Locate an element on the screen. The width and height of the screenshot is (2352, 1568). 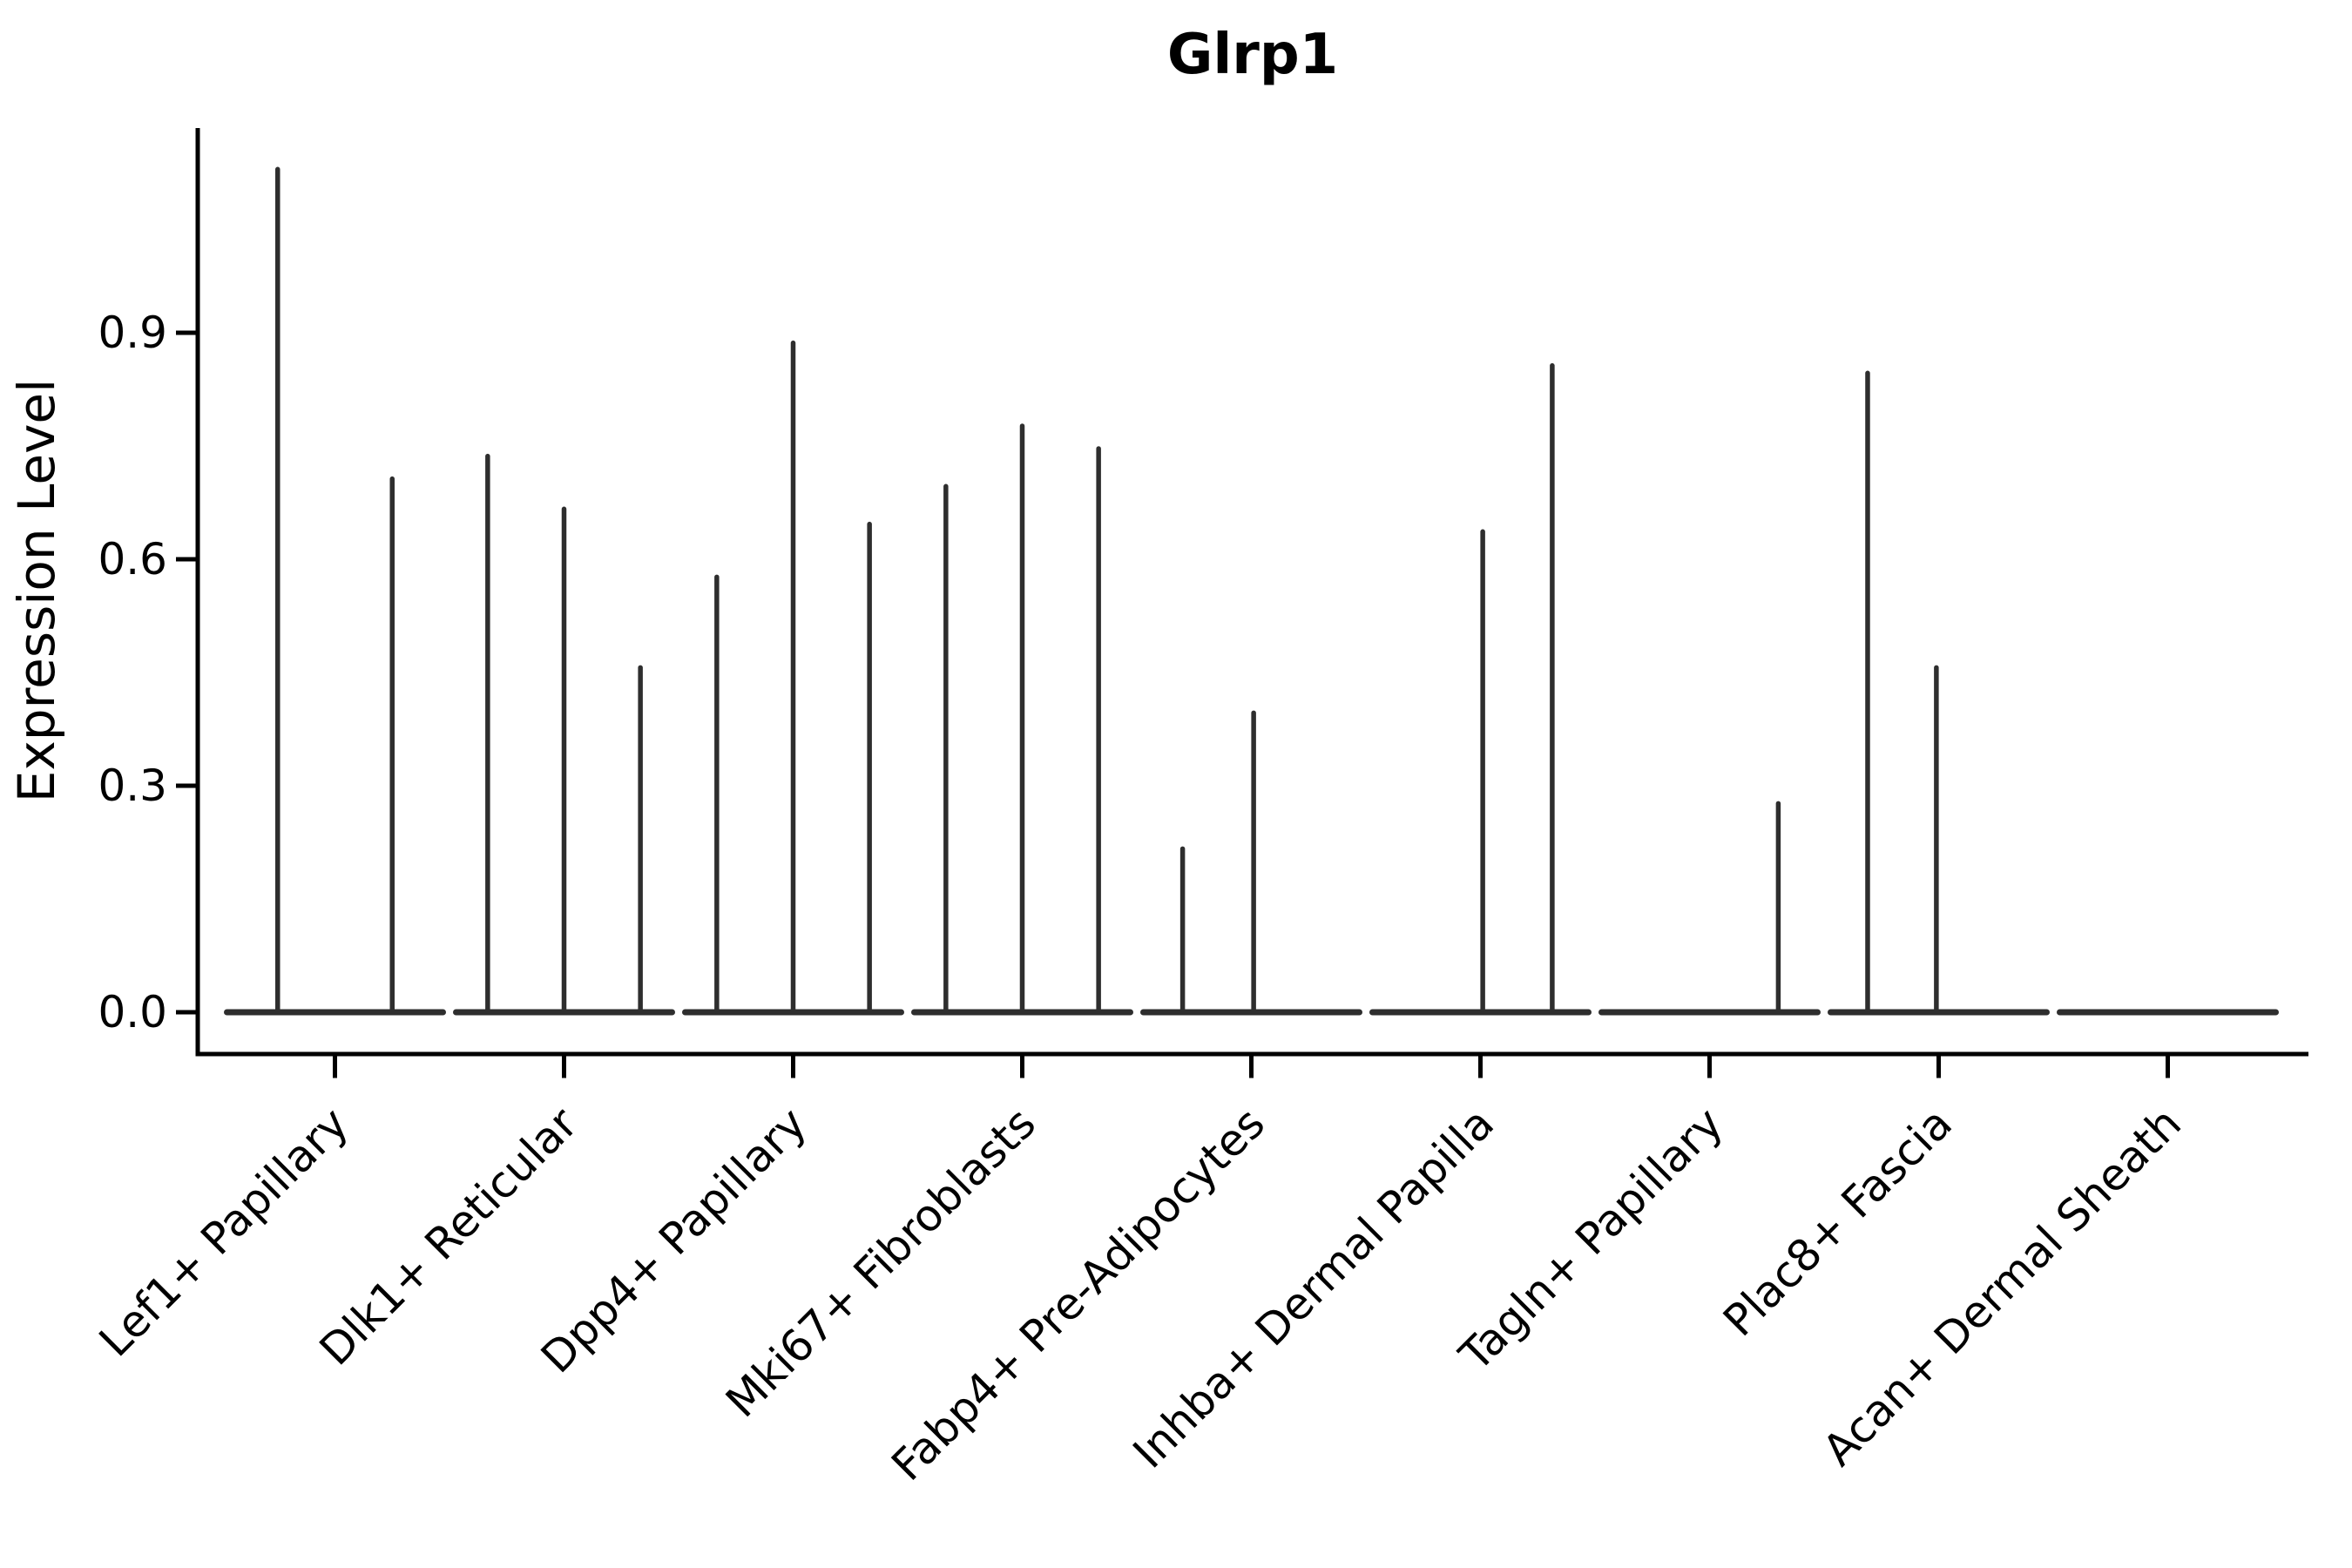
y-axis-label: Expression Level is located at coordinates (36, 590).